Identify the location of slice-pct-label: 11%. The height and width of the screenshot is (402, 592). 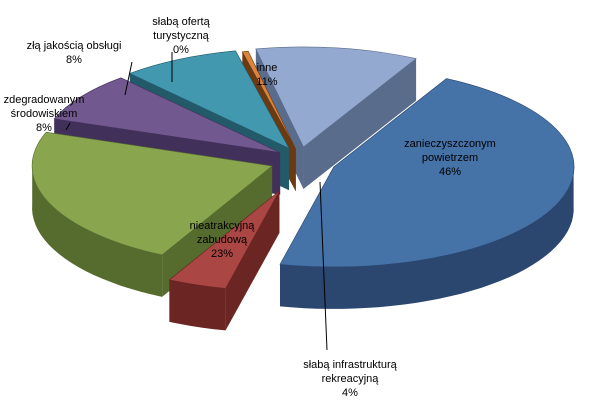
(266, 82).